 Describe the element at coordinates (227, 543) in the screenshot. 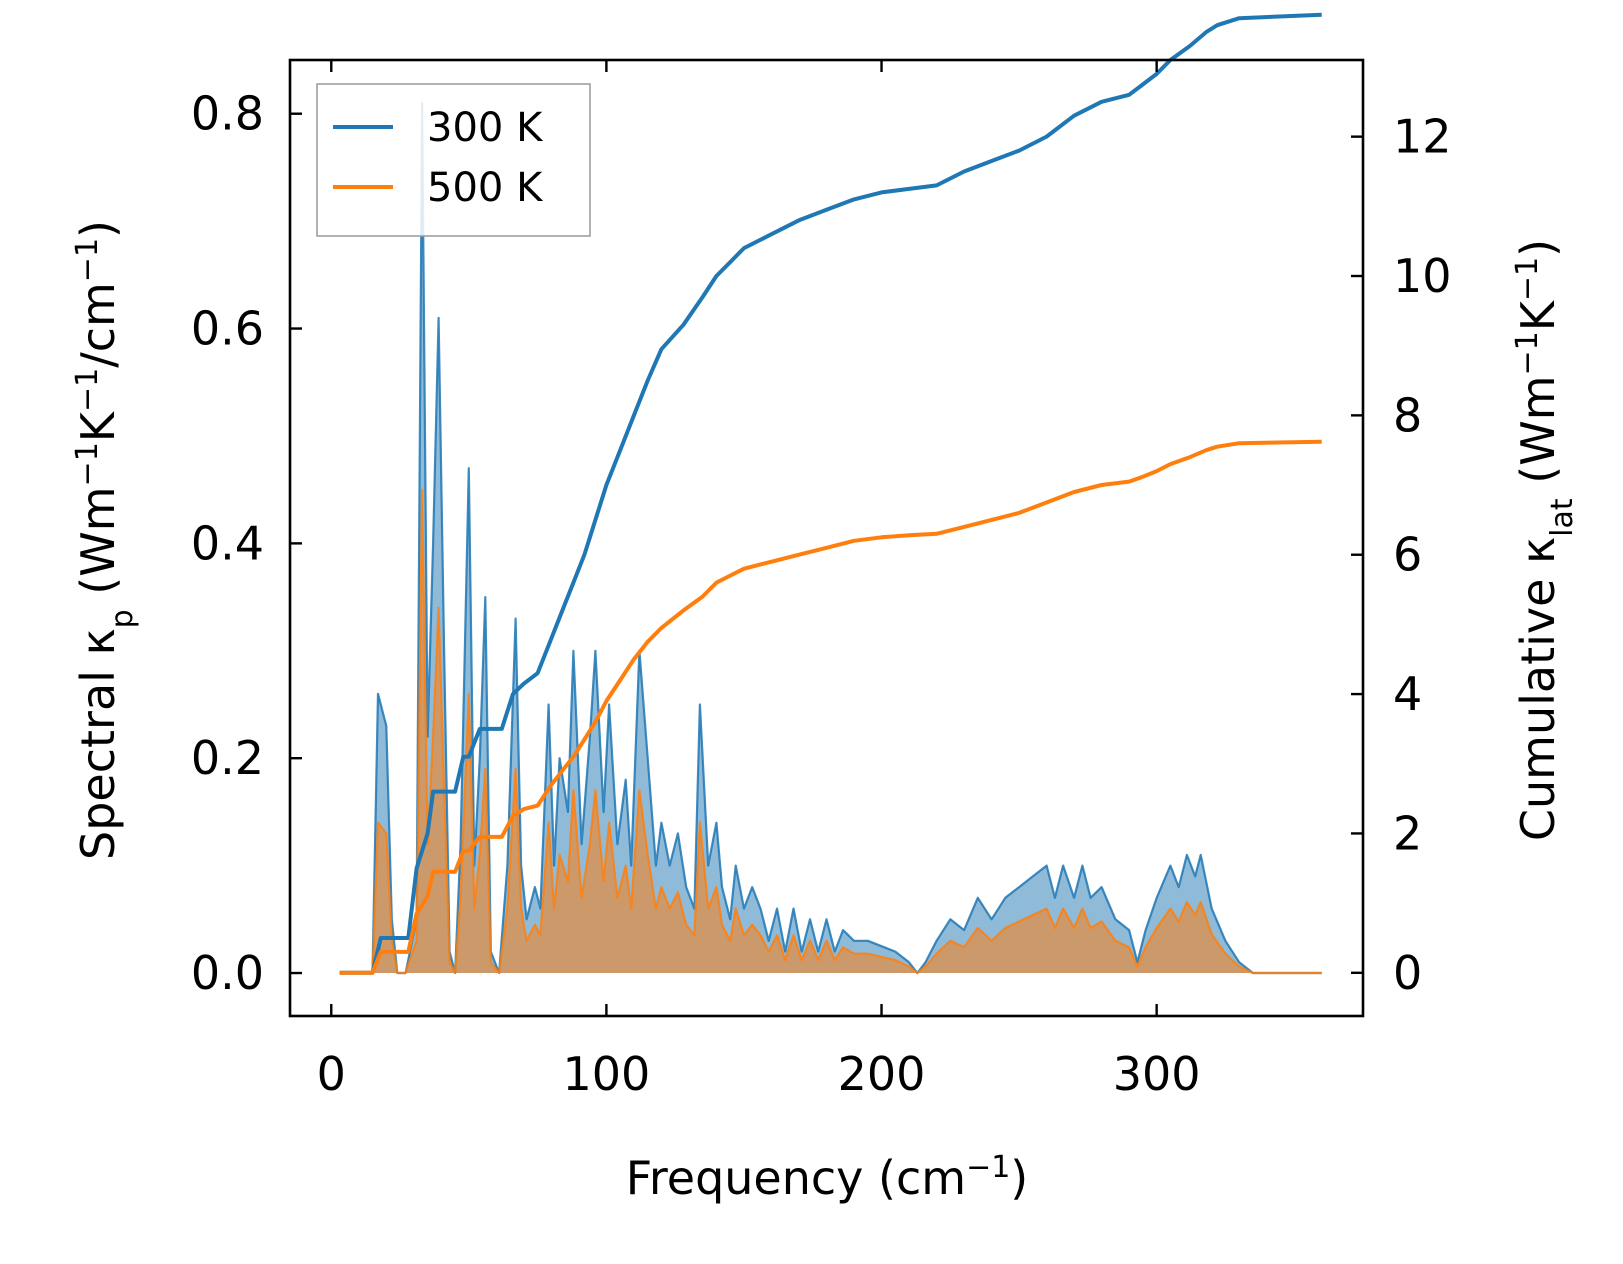

I see `y-tick-label-left: 0.4` at that location.